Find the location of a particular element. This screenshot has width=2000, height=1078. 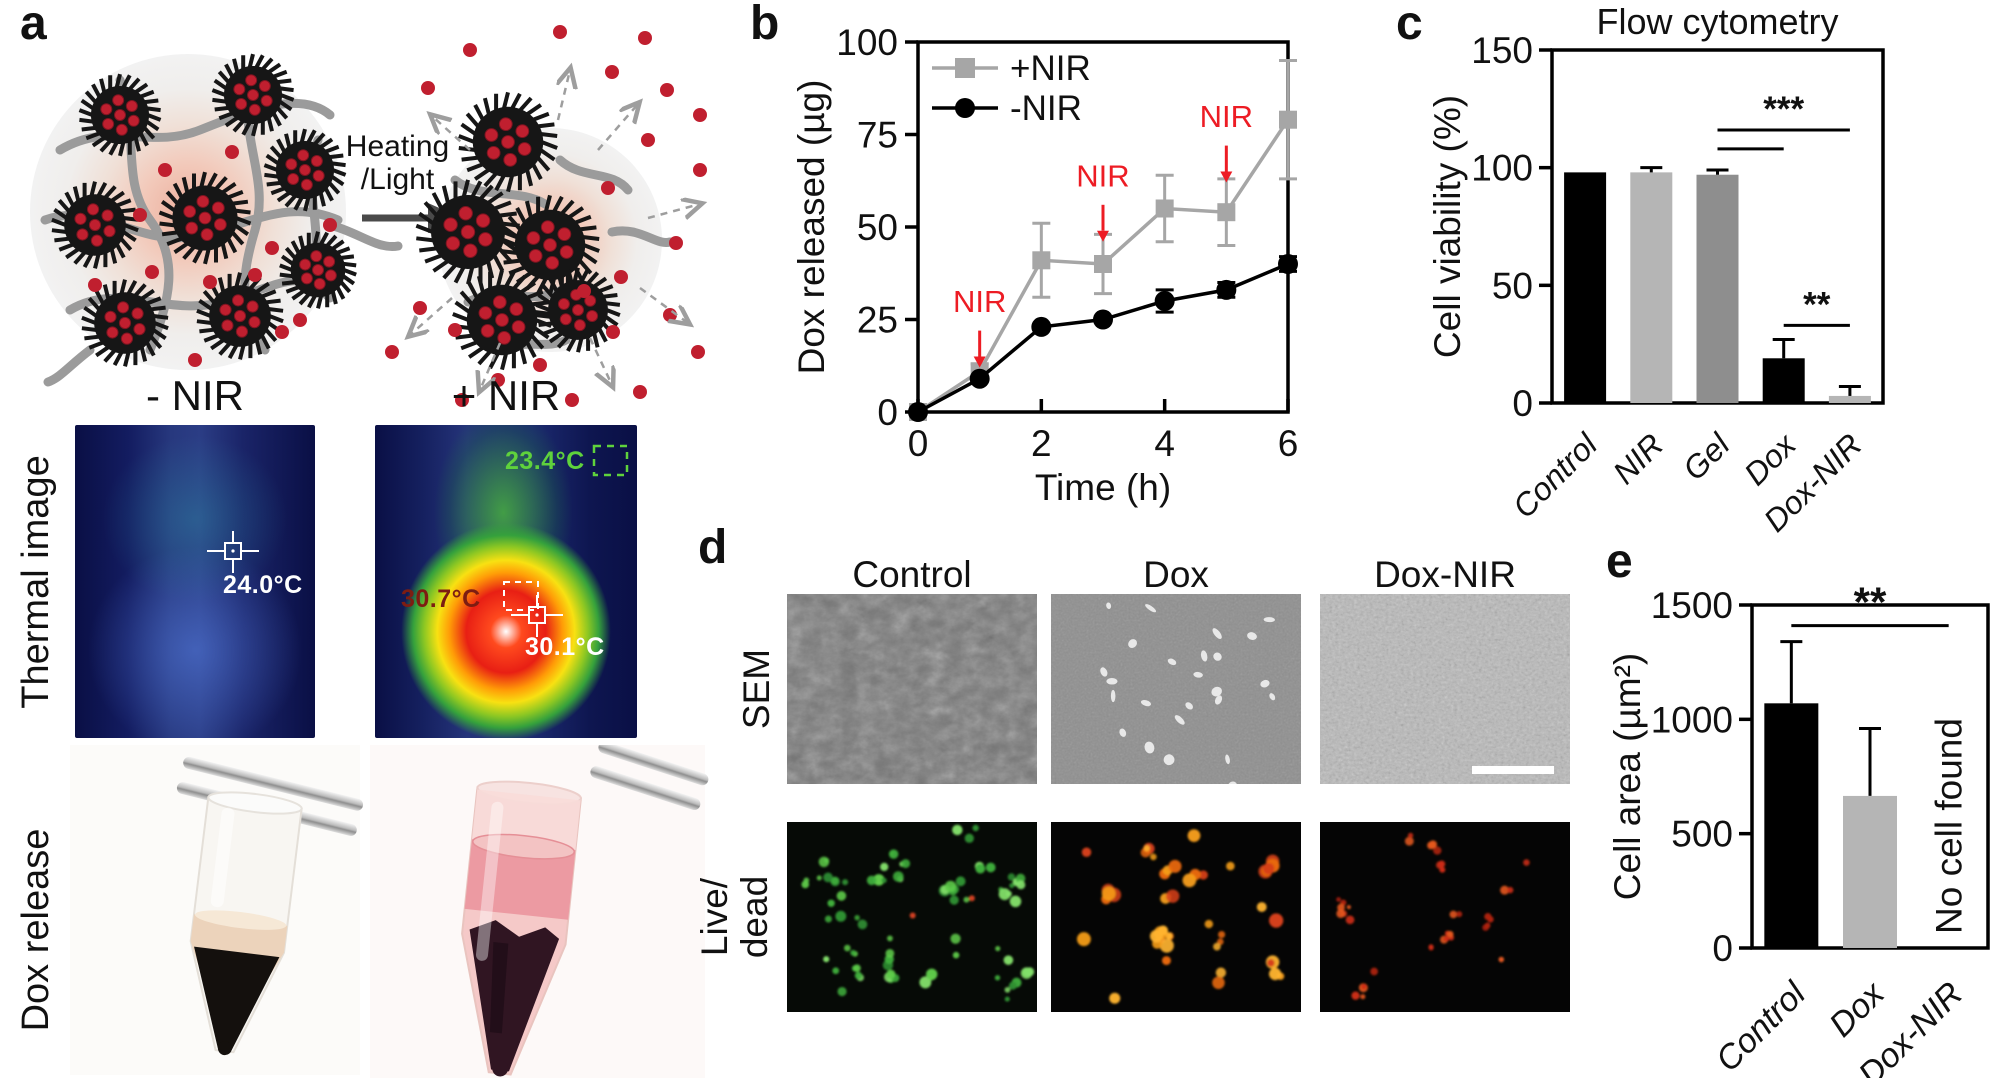

svg-text: 1000 is located at coordinates (1692, 719).